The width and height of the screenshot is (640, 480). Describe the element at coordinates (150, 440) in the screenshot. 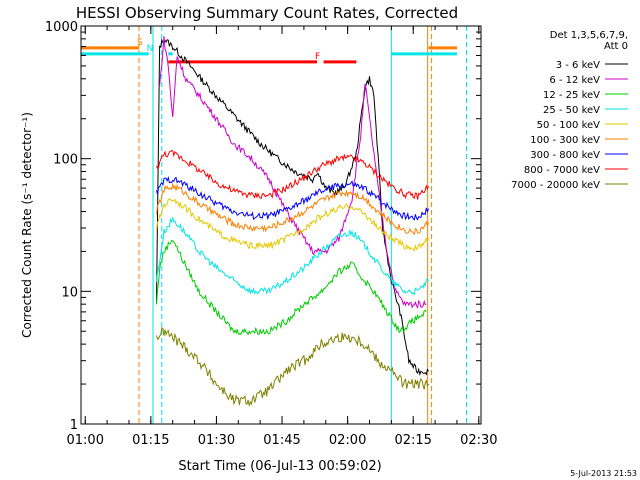

I see `x-tick-label-1: 01:15` at that location.